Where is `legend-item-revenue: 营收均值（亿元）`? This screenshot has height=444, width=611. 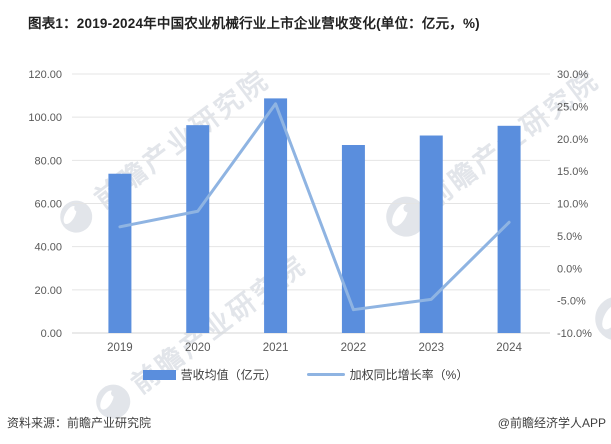
legend-item-revenue: 营收均值（亿元） is located at coordinates (209, 374).